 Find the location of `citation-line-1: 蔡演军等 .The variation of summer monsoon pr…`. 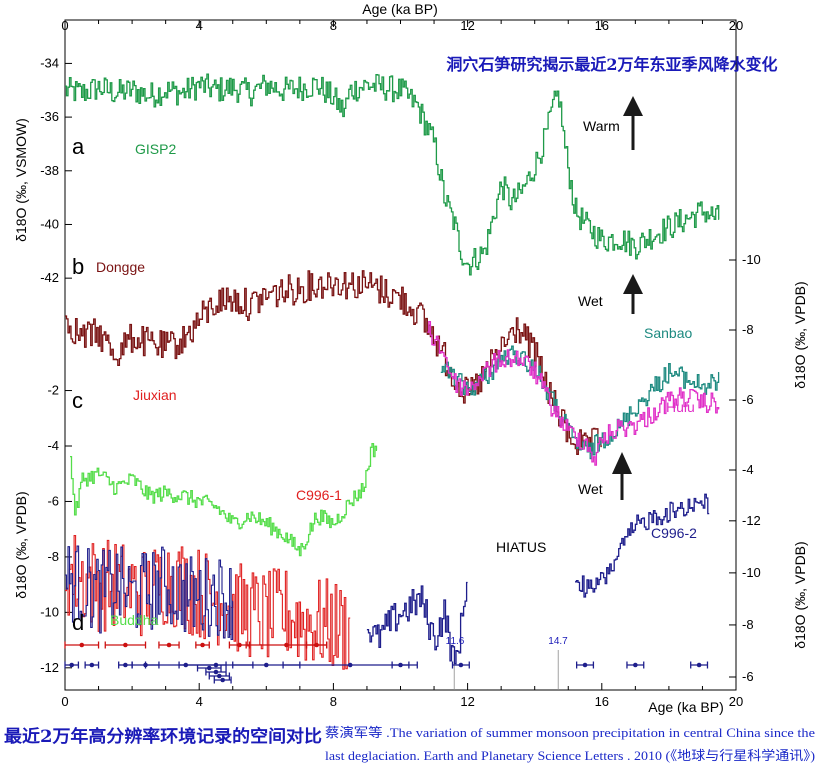

citation-line-1: 蔡演军等 .The variation of summer monsoon pr… is located at coordinates (570, 732).